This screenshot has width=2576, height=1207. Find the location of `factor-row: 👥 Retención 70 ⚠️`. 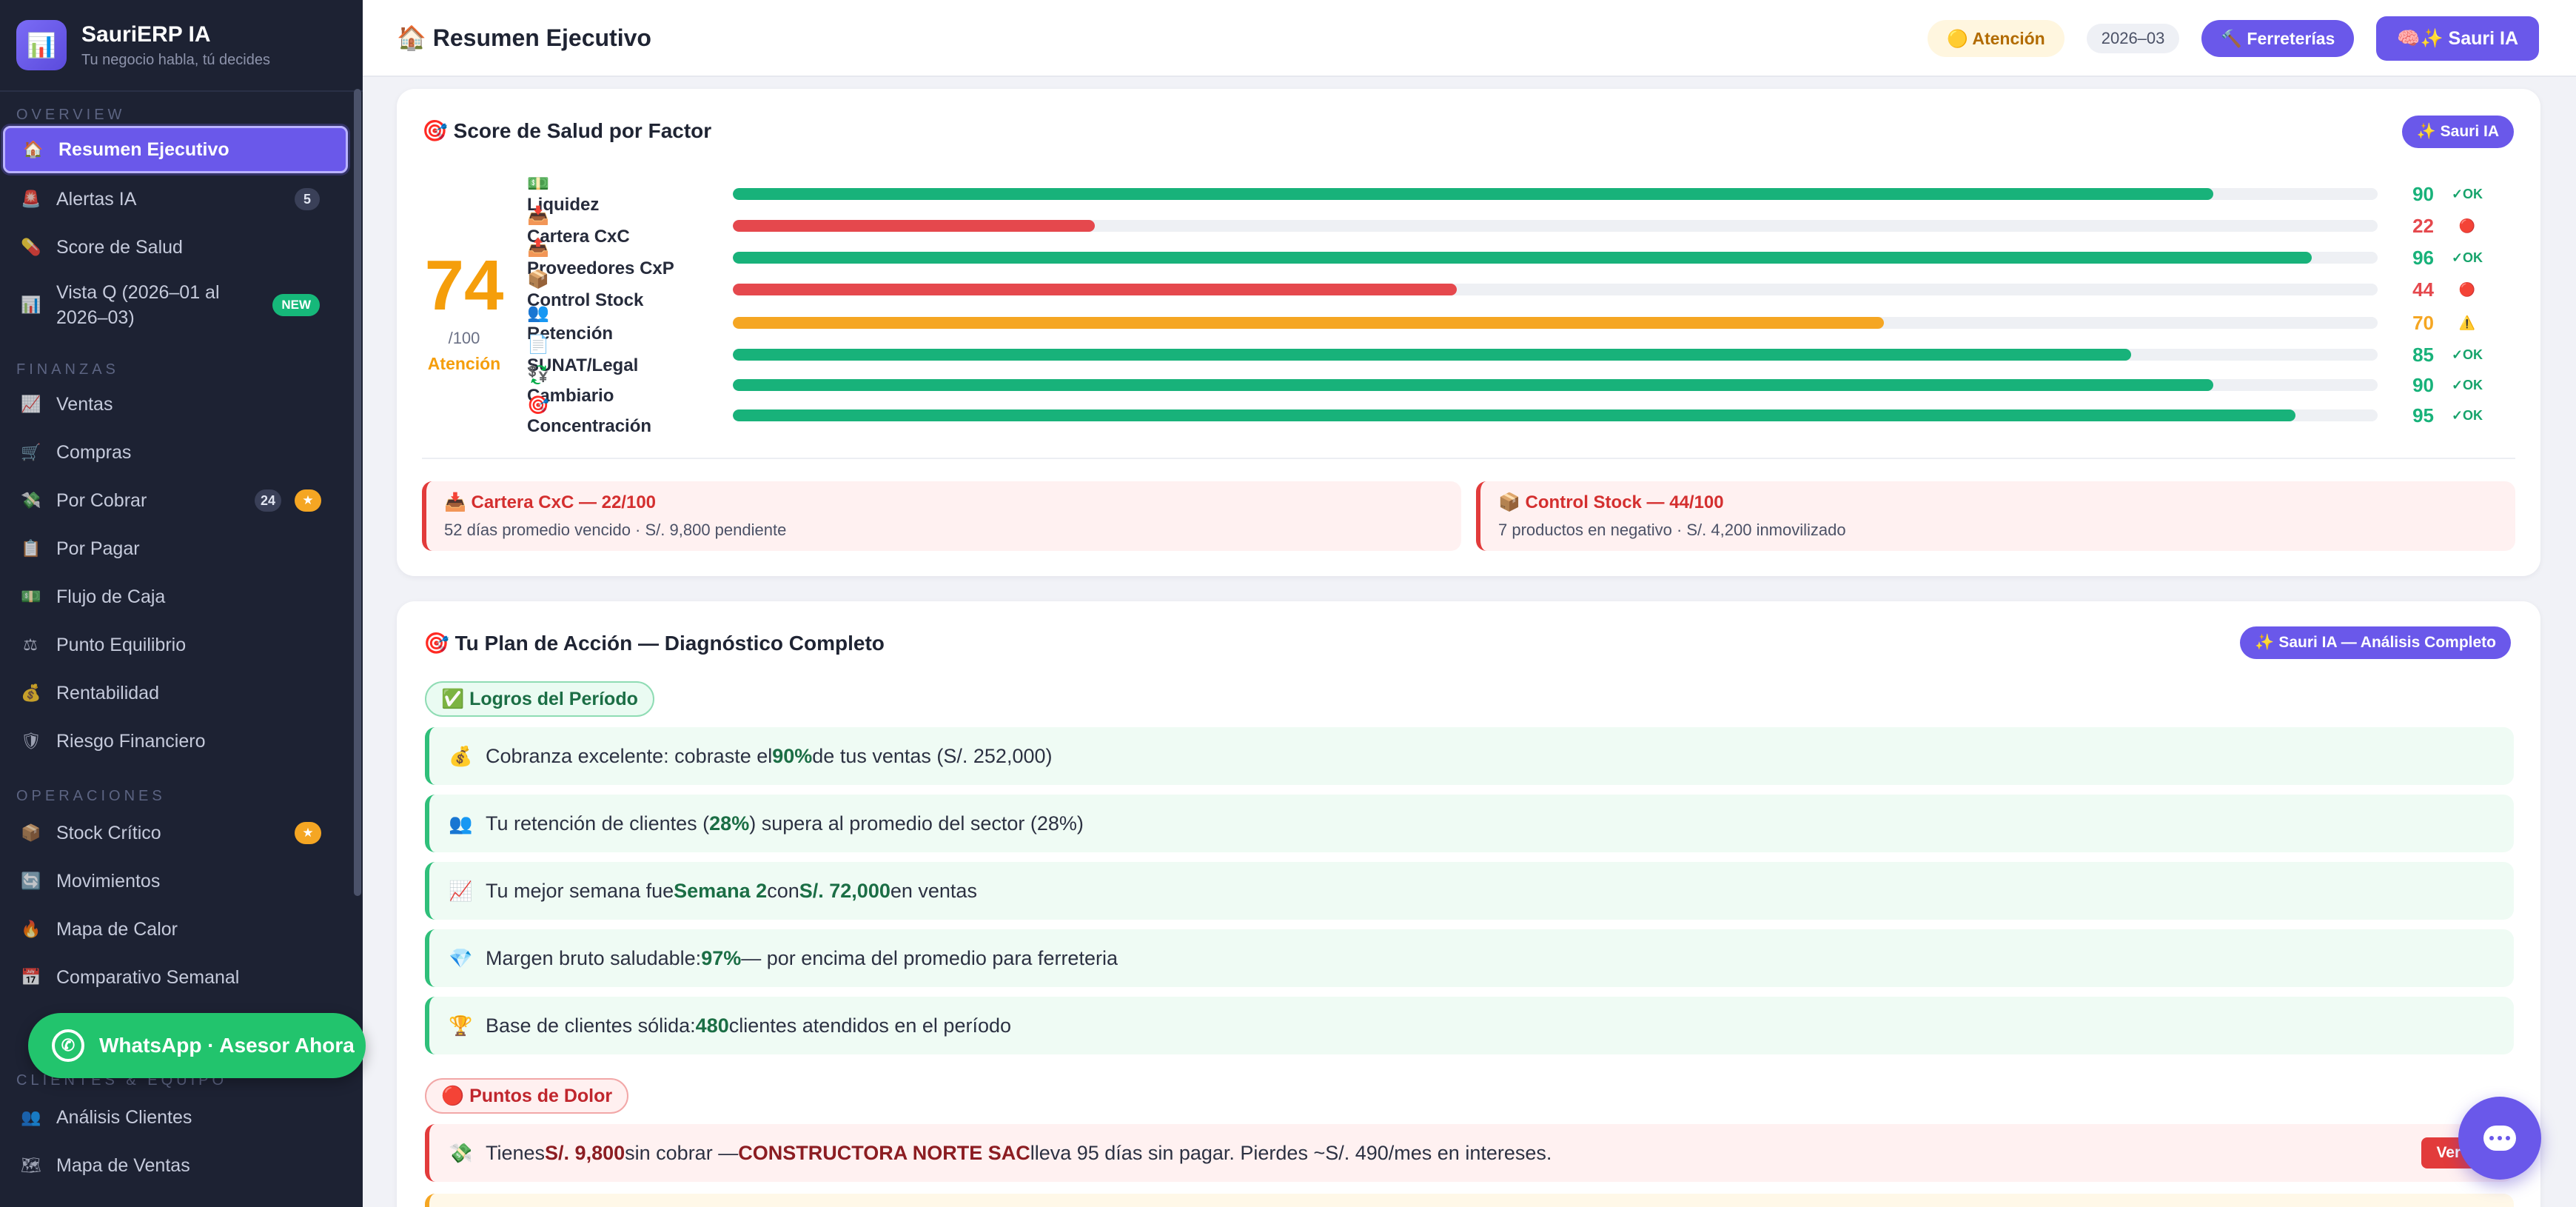

factor-row: 👥 Retención 70 ⚠️ is located at coordinates (1519, 324).